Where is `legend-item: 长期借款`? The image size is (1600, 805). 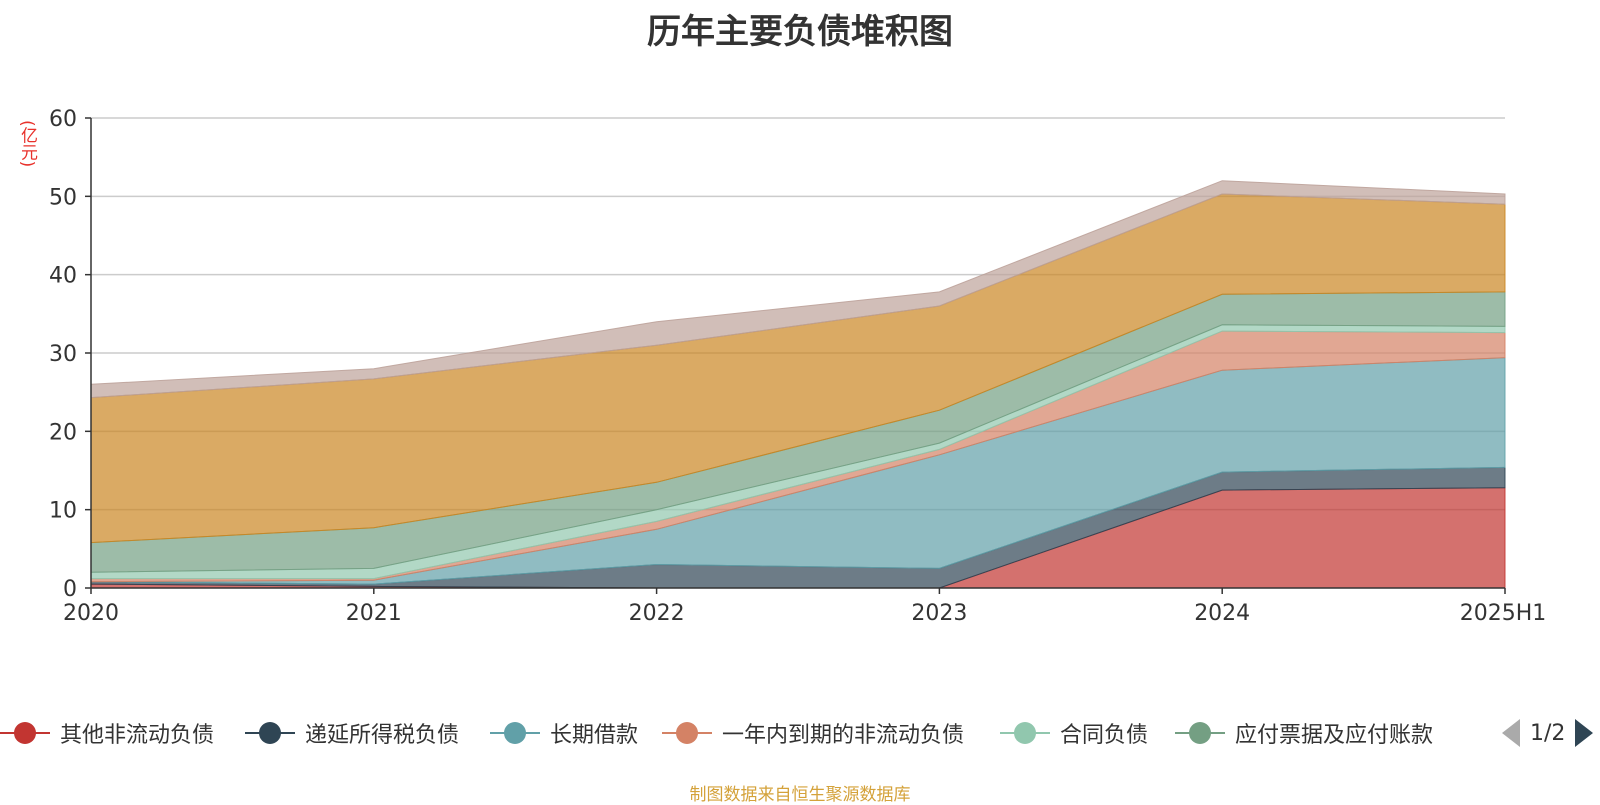 legend-item: 长期借款 is located at coordinates (564, 733).